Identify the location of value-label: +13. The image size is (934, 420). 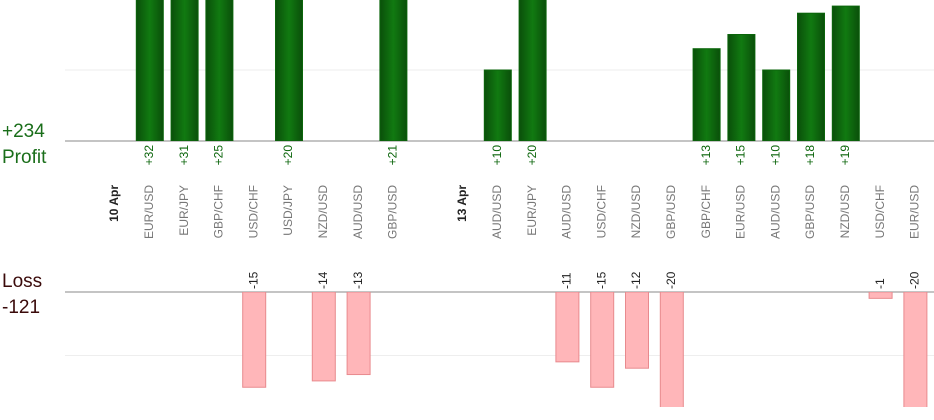
(706, 155).